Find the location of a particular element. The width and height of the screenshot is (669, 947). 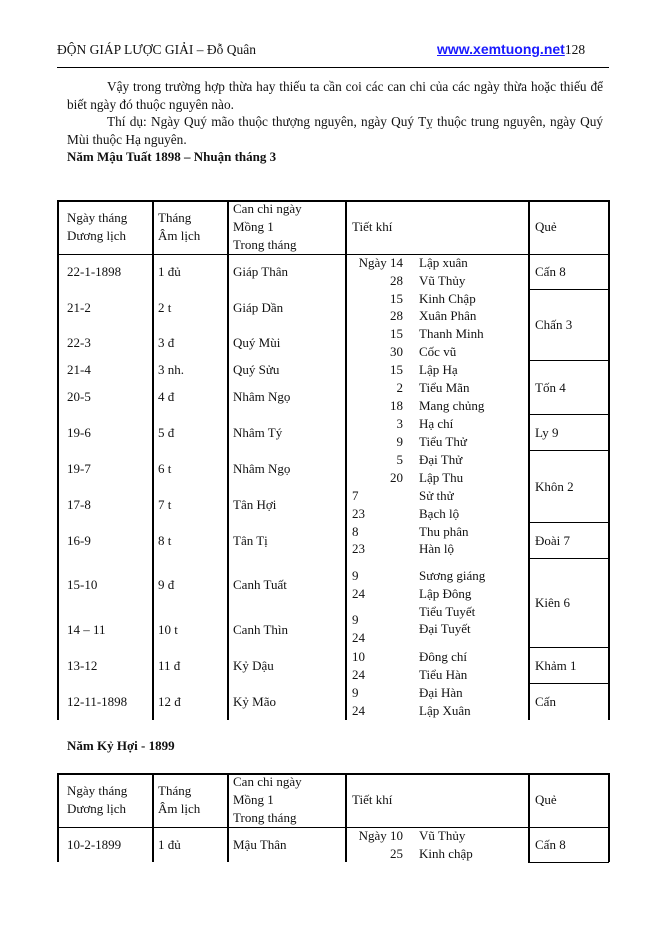

tiet-khi-day: 8 is located at coordinates (355, 531).